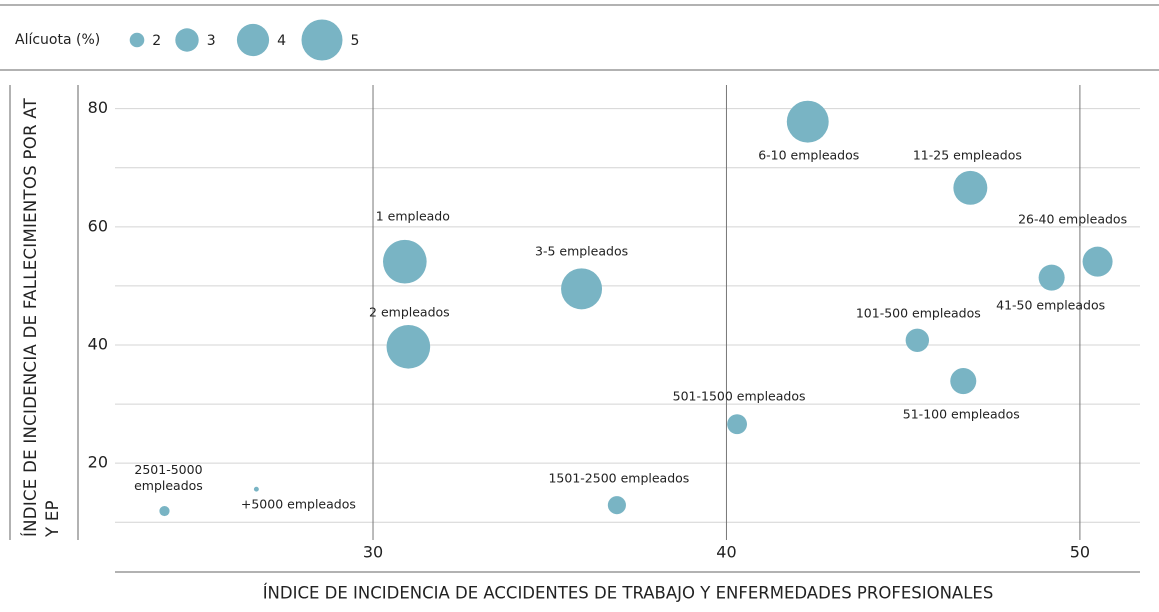 This screenshot has width=1159, height=612. What do you see at coordinates (168, 478) in the screenshot?
I see `point-label: 2501-5000 empleados` at bounding box center [168, 478].